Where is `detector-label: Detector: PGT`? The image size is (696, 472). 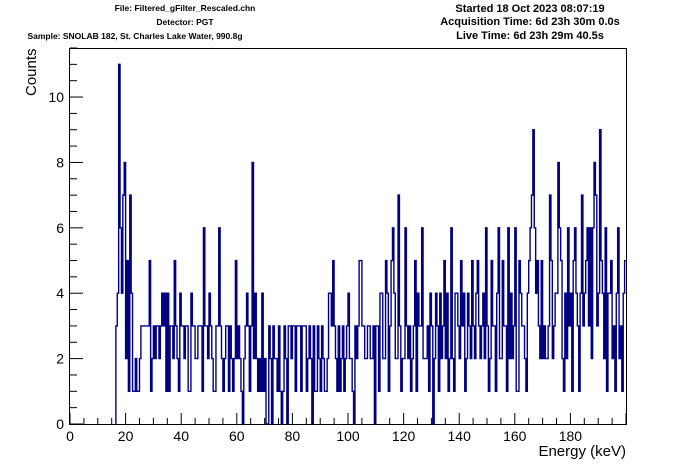
detector-label: Detector: PGT is located at coordinates (185, 22).